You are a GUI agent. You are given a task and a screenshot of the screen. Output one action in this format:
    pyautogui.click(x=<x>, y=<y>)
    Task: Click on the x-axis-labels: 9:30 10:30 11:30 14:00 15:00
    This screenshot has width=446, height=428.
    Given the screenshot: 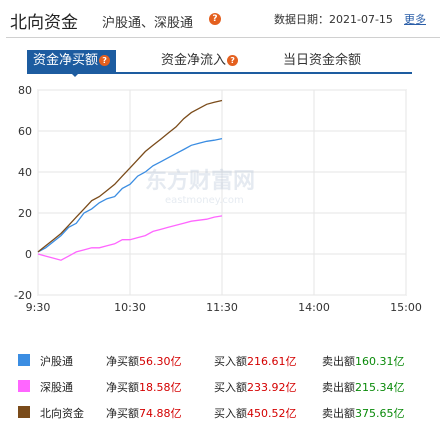 What is the action you would take?
    pyautogui.click(x=224, y=307)
    